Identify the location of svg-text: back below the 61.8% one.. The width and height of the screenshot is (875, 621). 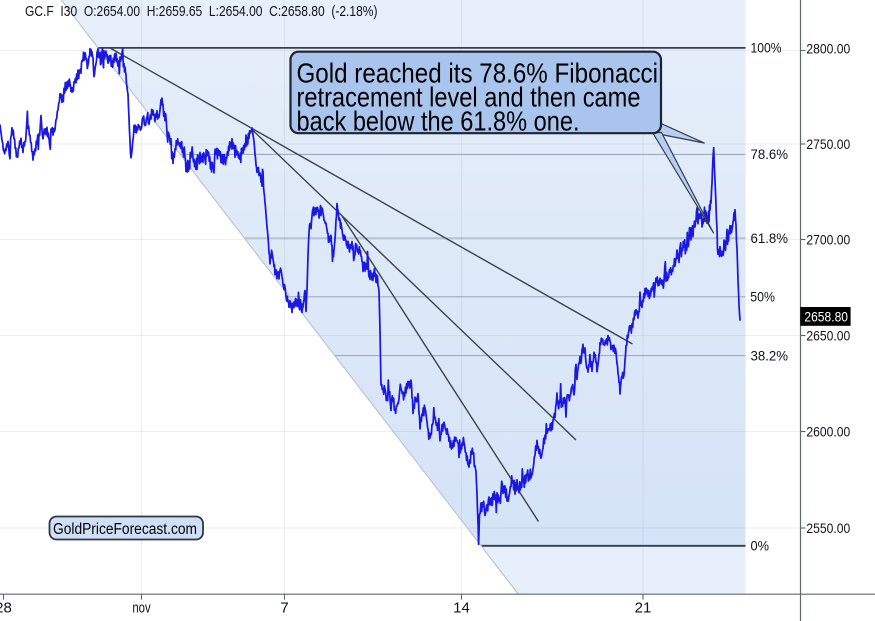
(438, 121).